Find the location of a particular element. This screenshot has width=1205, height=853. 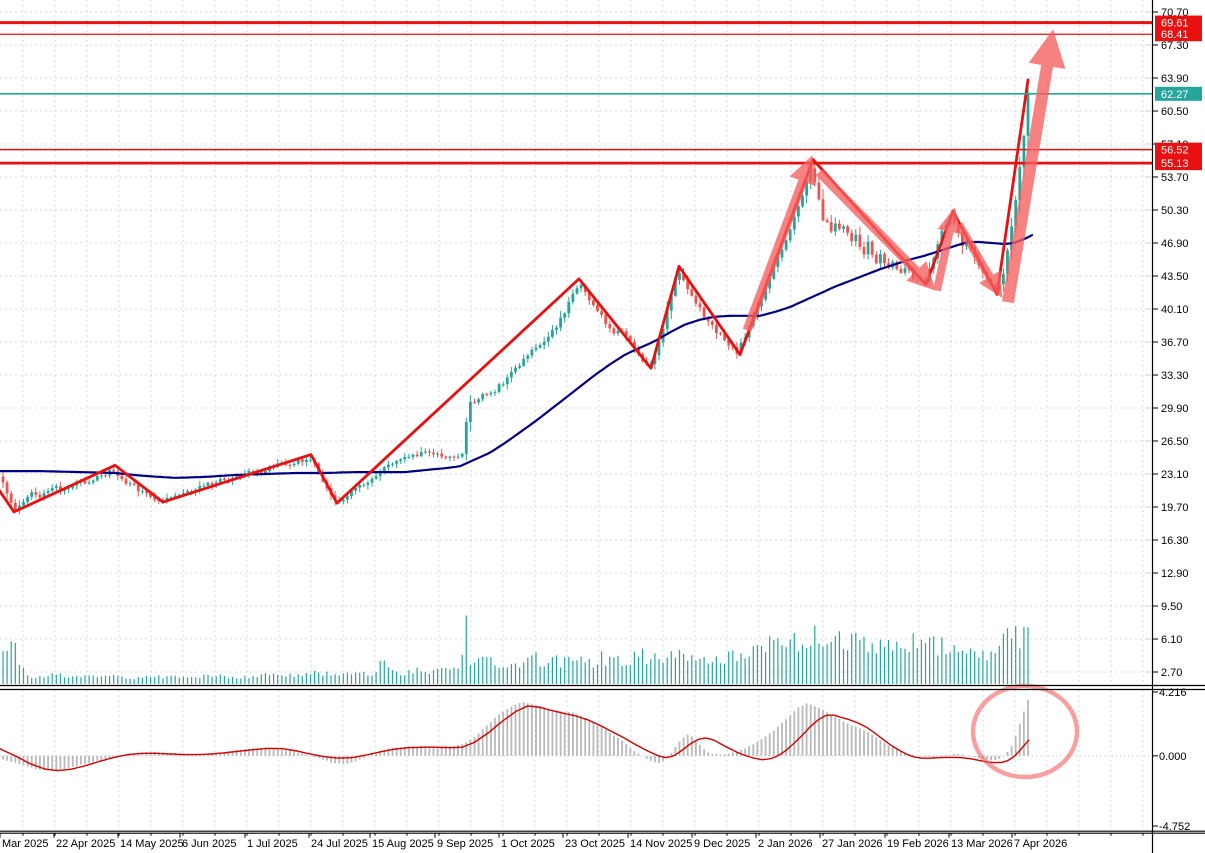

price-tick-label: 50.30 is located at coordinates (1175, 211).